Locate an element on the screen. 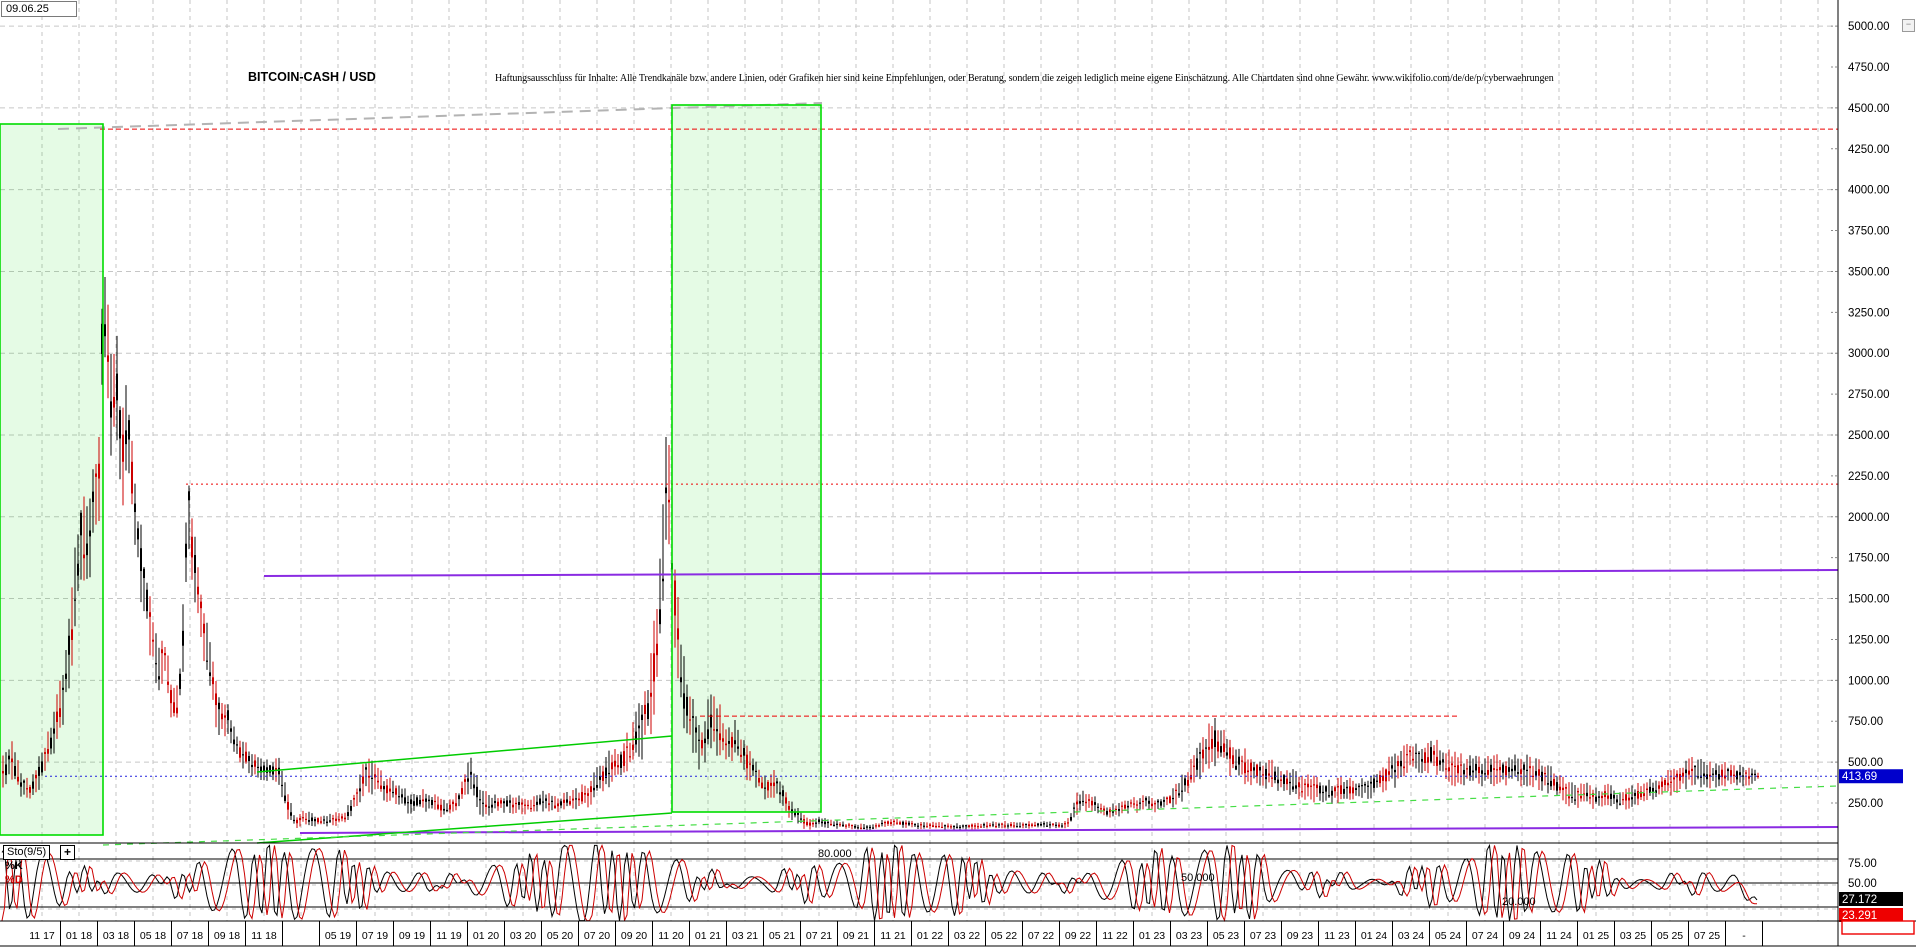 This screenshot has width=1916, height=948. x-axis-label: 11 18 is located at coordinates (264, 936).